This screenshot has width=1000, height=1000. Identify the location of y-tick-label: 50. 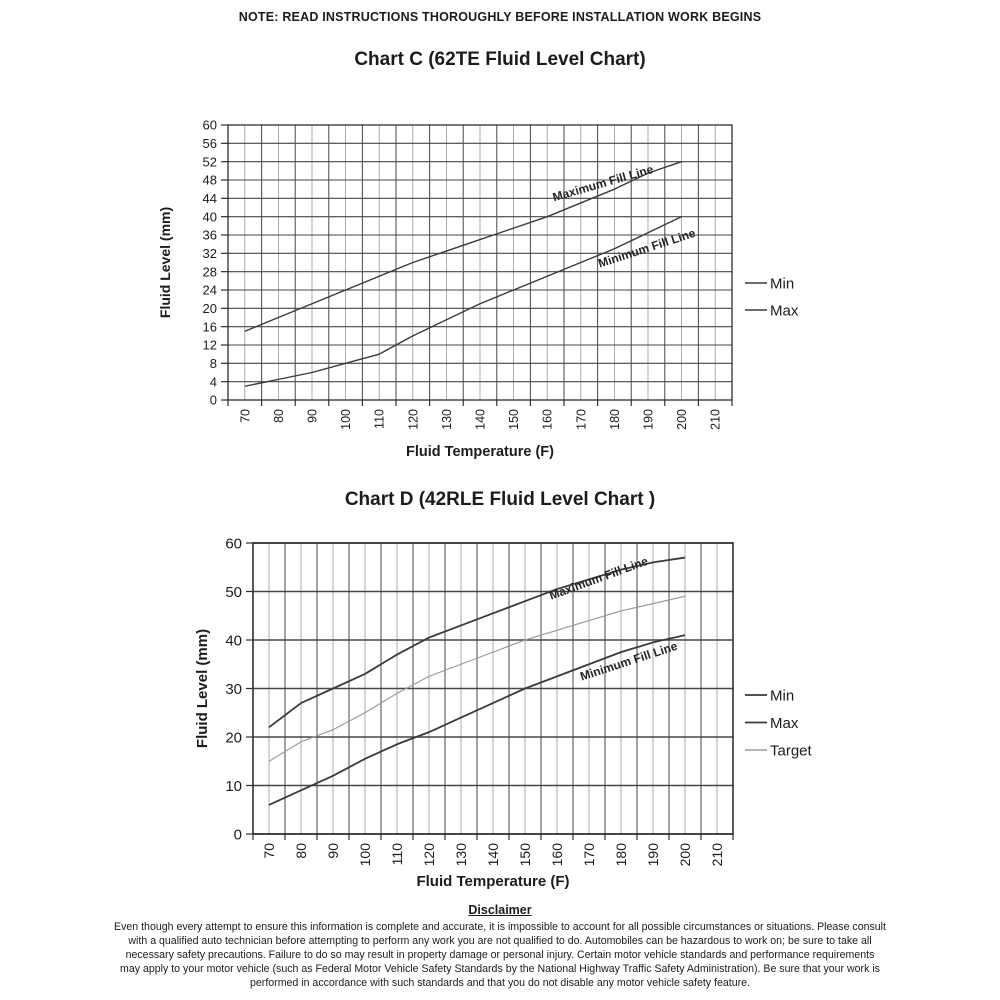
(233, 592).